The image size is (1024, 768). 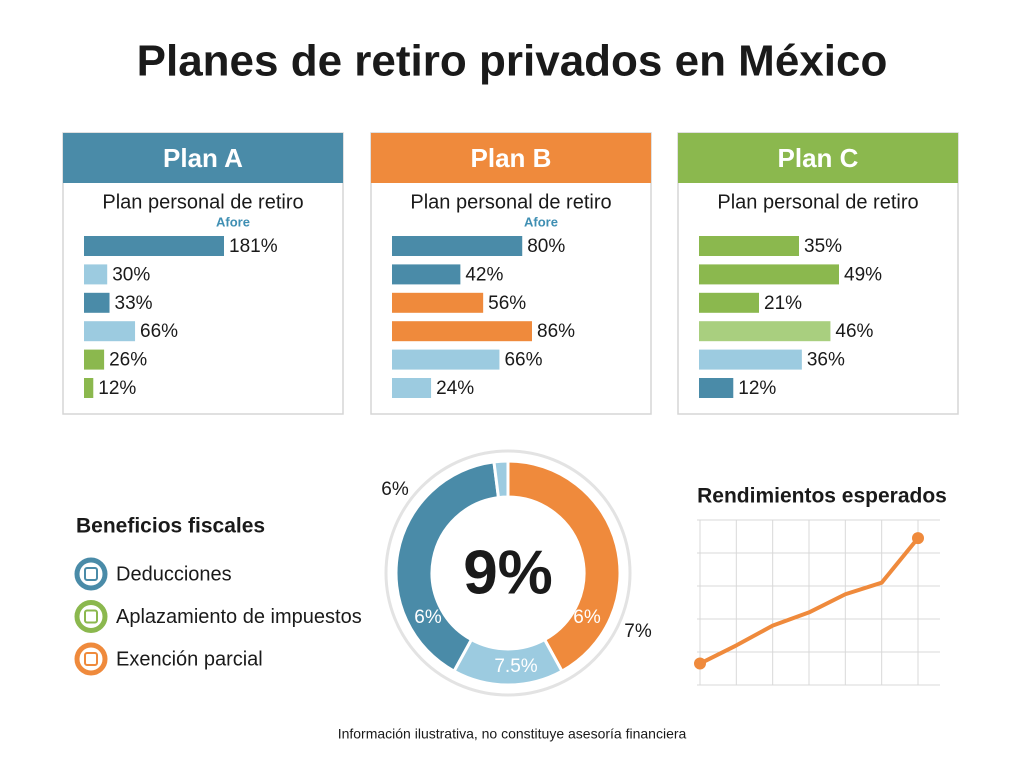 I want to click on donut-annotation: 7%, so click(x=638, y=631).